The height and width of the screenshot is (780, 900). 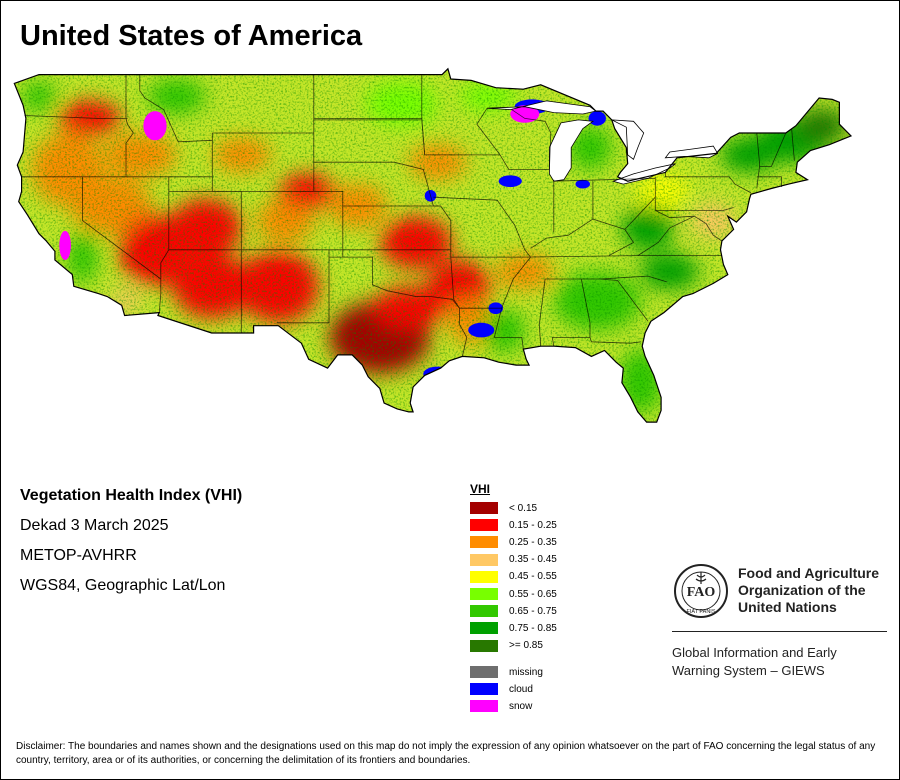 I want to click on legend-item: 0.35 - 0.45, so click(x=513, y=560).